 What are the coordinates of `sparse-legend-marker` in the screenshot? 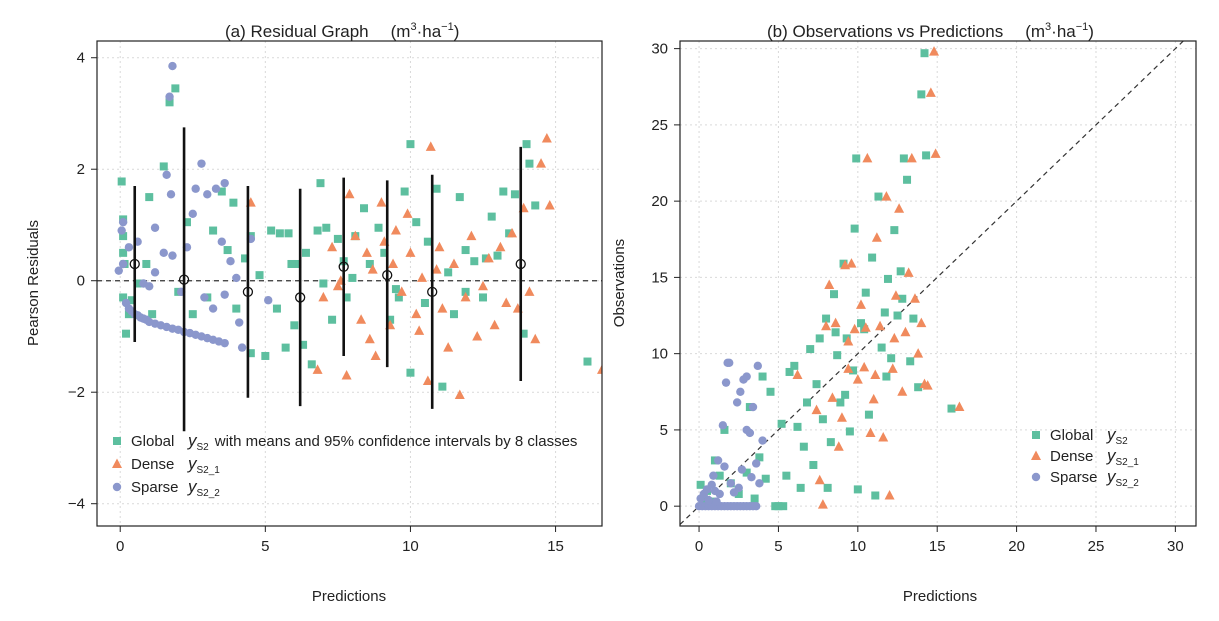 It's located at (1036, 477).